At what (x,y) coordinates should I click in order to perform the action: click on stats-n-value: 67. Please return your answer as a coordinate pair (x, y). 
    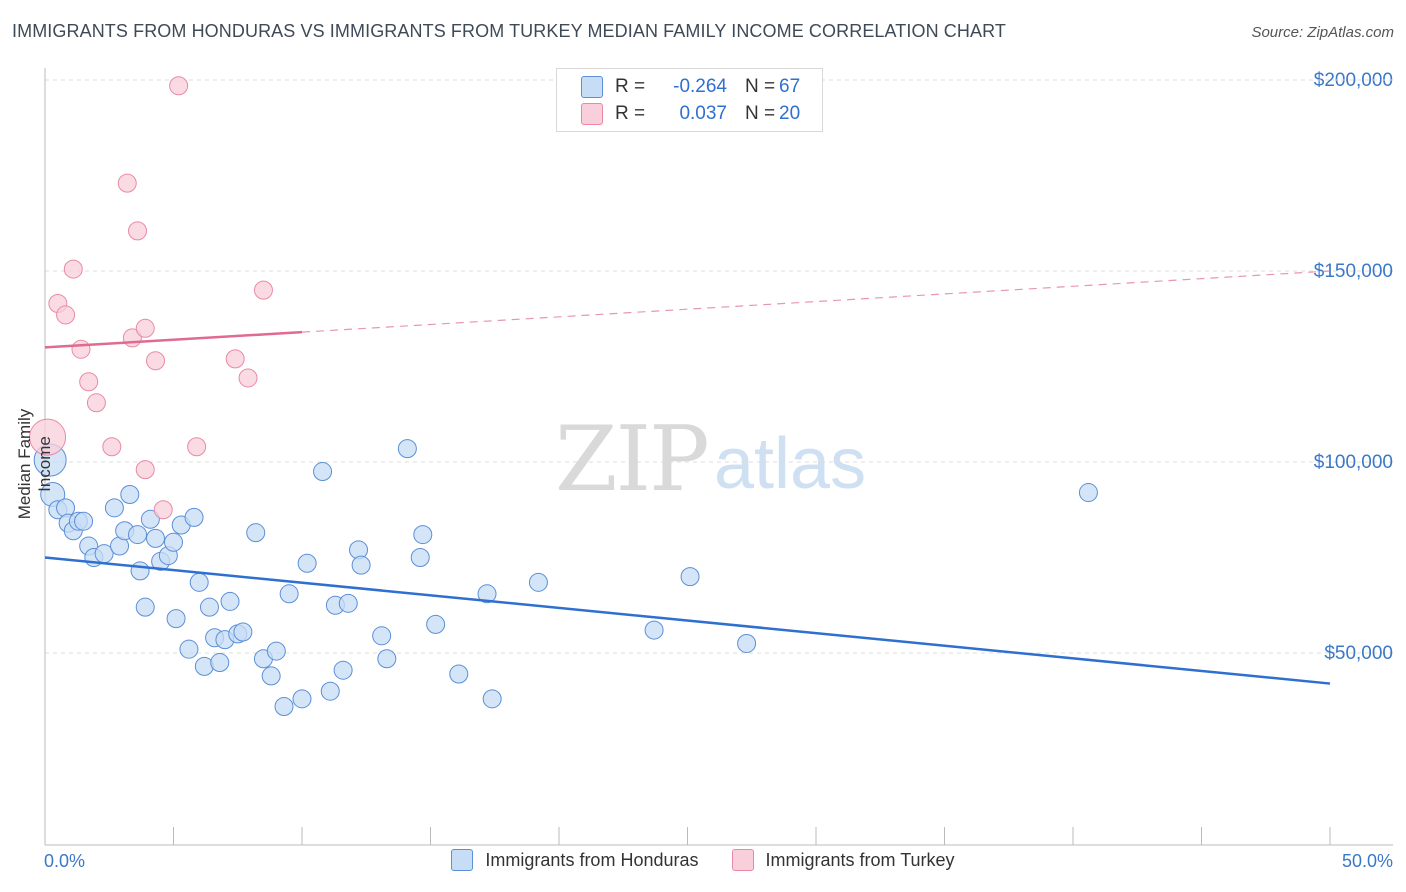
    Looking at the image, I should click on (790, 86).